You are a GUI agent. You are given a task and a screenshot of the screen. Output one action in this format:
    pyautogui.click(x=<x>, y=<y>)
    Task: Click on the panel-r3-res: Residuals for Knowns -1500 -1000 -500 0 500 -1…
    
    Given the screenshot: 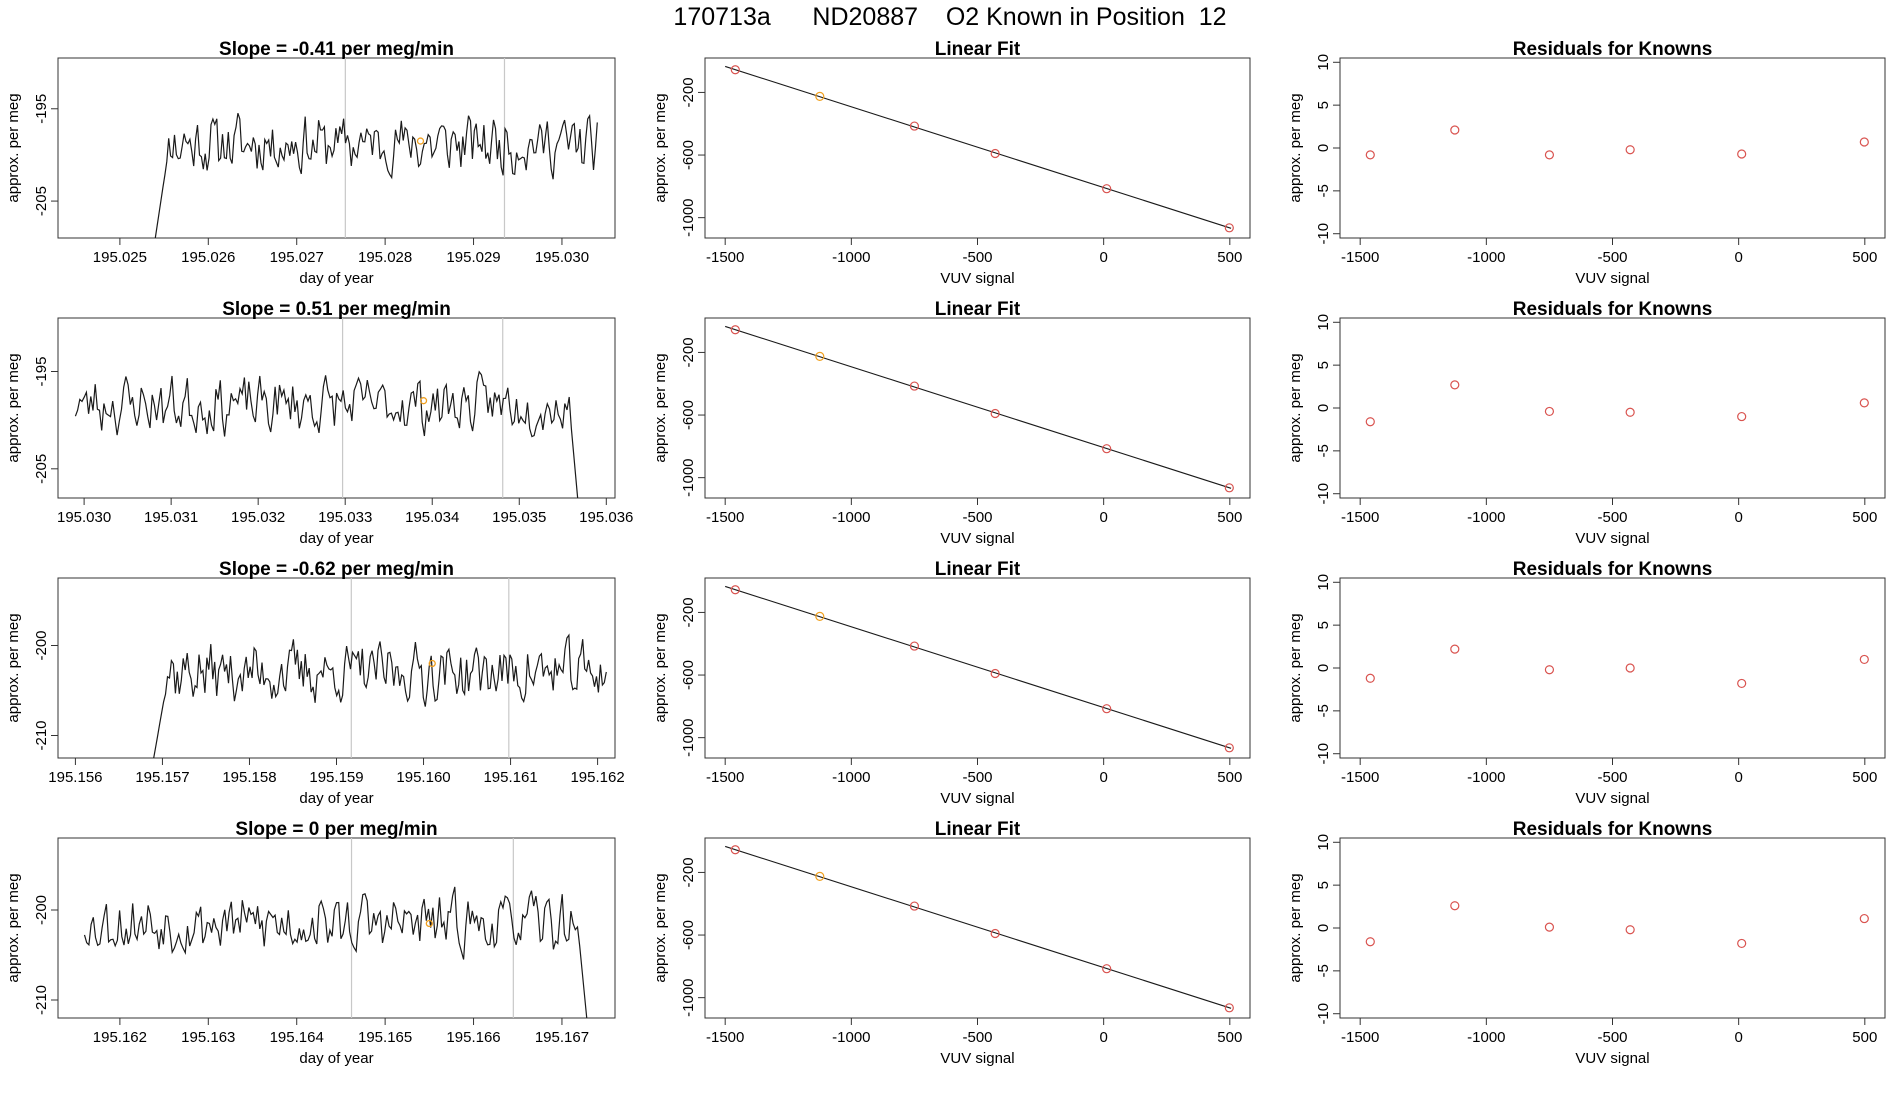 What is the action you would take?
    pyautogui.click(x=1586, y=683)
    